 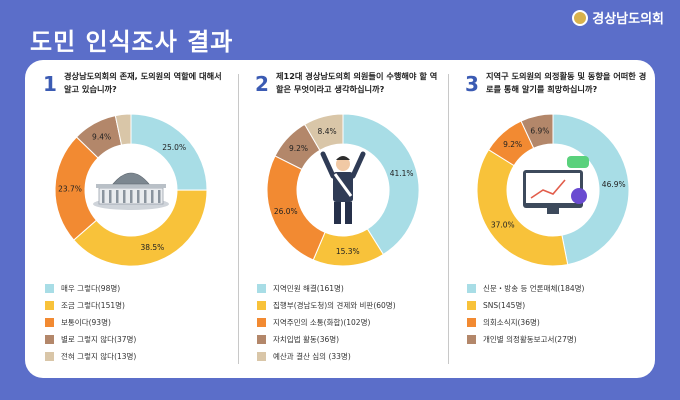 What do you see at coordinates (308, 288) in the screenshot?
I see `legend-label: 지역민원 해결(161명)` at bounding box center [308, 288].